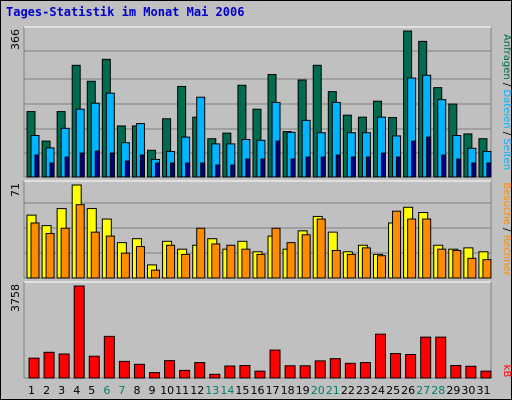  Describe the element at coordinates (152, 390) in the screenshot. I see `x-tick-label-9: 9` at that location.